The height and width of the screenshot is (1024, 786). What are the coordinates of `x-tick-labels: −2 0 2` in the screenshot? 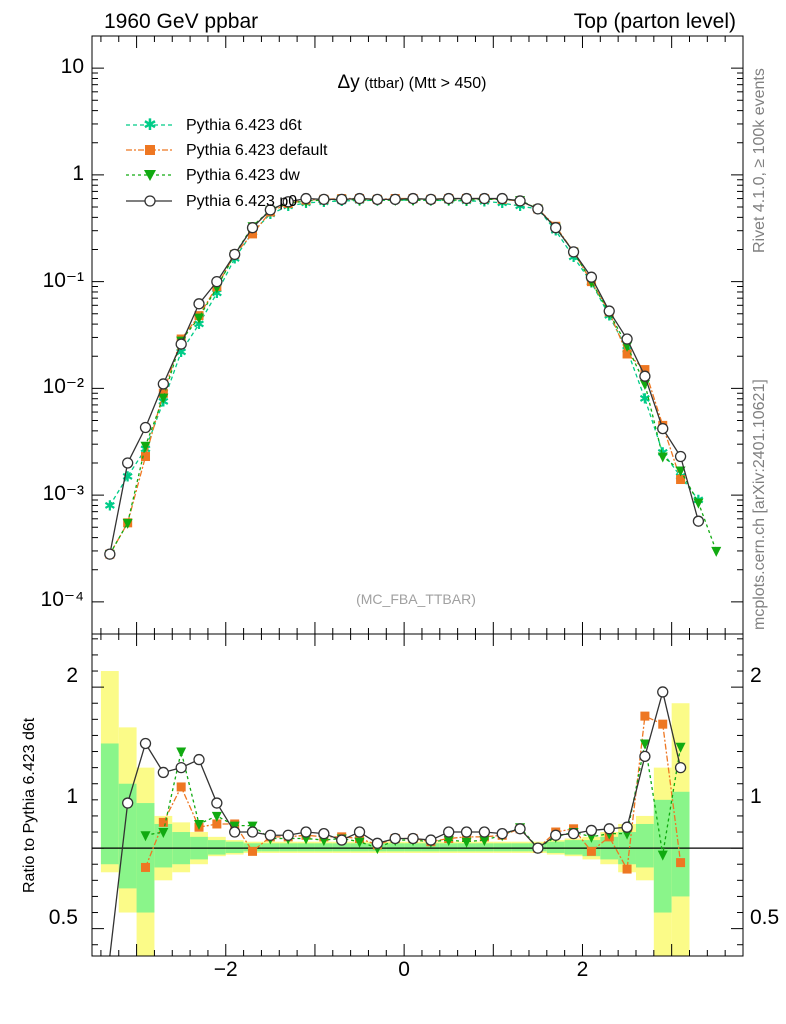 It's located at (401, 969).